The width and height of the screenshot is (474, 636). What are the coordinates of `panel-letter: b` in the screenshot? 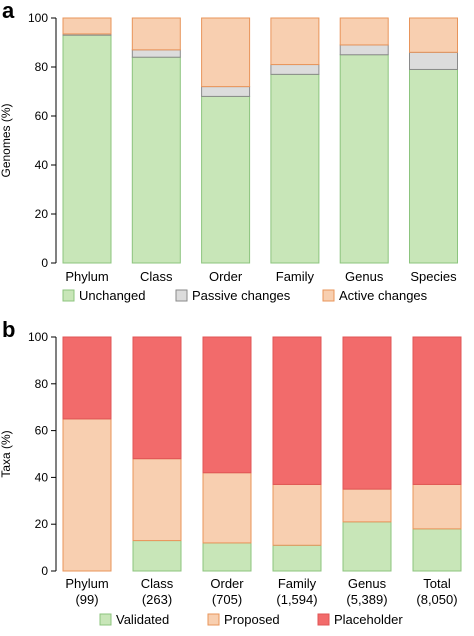 It's located at (8, 329).